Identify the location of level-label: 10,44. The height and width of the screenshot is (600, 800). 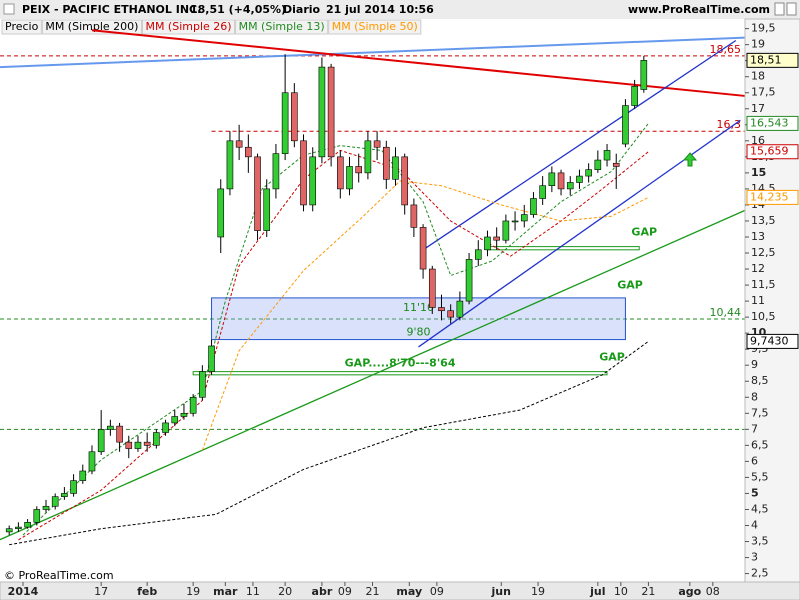
(726, 312).